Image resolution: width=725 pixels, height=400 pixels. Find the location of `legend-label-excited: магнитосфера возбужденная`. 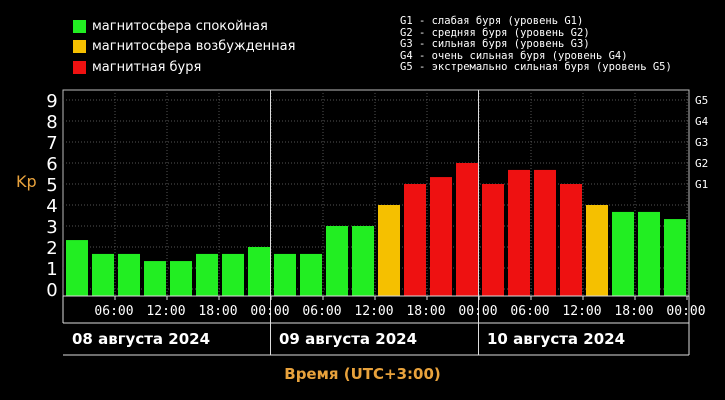

legend-label-excited: магнитосфера возбужденная is located at coordinates (194, 46).